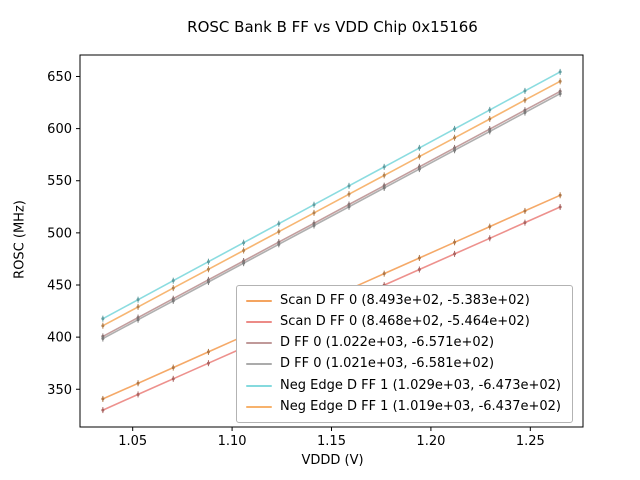 Image resolution: width=640 pixels, height=480 pixels. Describe the element at coordinates (530, 441) in the screenshot. I see `x-tick-label: 1.25` at that location.